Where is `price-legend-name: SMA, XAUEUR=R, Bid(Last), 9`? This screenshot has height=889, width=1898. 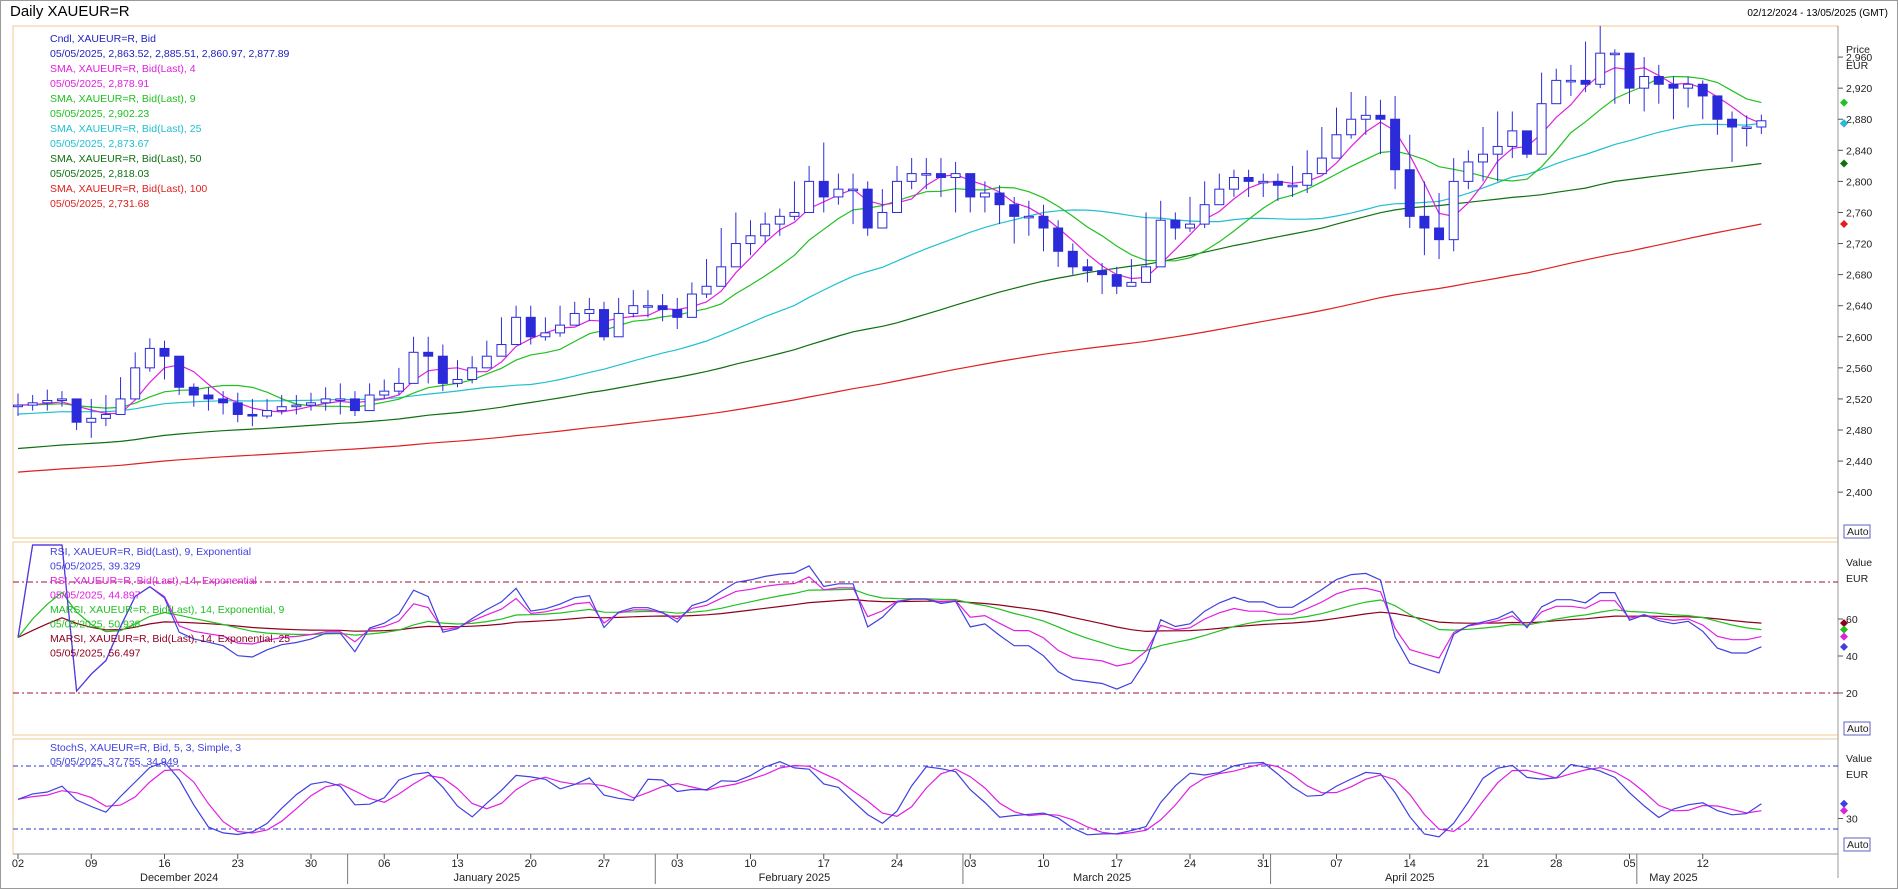
price-legend-name: SMA, XAUEUR=R, Bid(Last), 9 is located at coordinates (123, 99).